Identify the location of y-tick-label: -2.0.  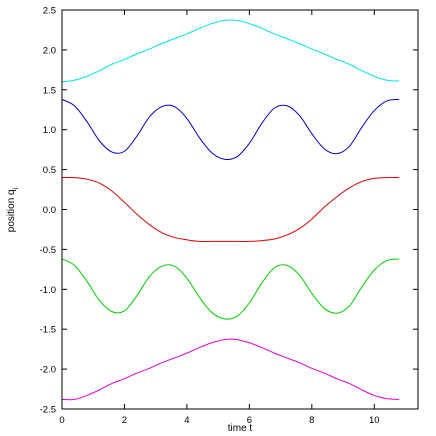
(48, 370).